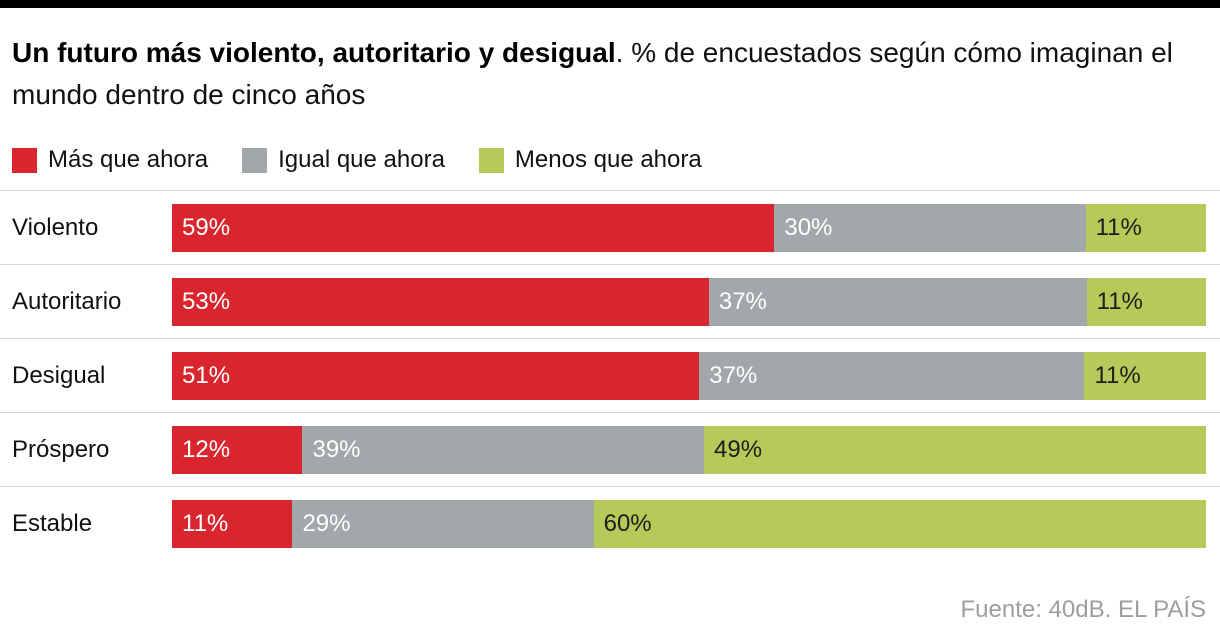 The width and height of the screenshot is (1220, 640). I want to click on row-label: Autoritario, so click(67, 301).